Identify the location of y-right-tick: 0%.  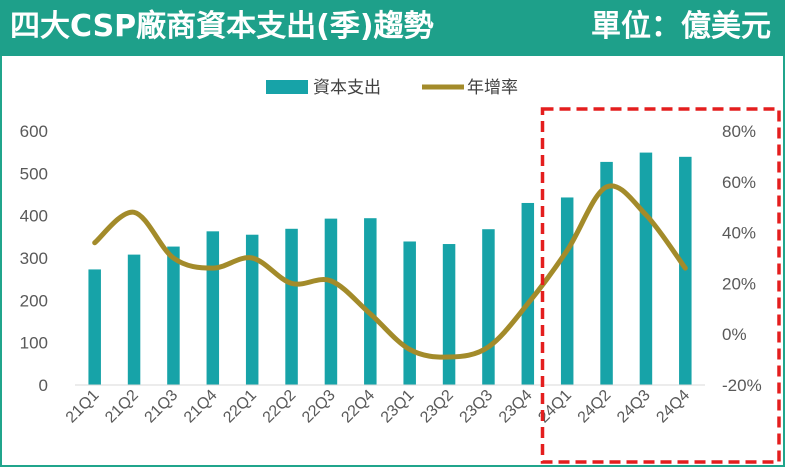
(734, 334).